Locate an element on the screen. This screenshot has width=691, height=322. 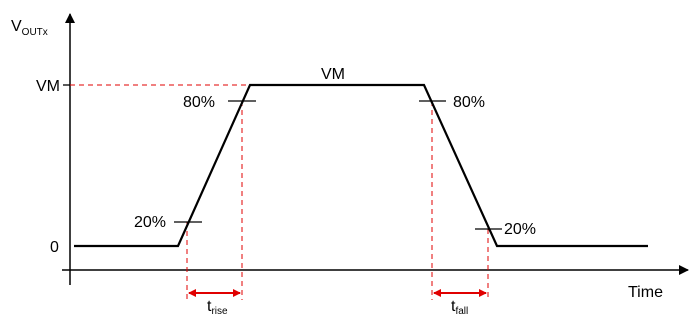
fall-20-label: 20% is located at coordinates (520, 229).